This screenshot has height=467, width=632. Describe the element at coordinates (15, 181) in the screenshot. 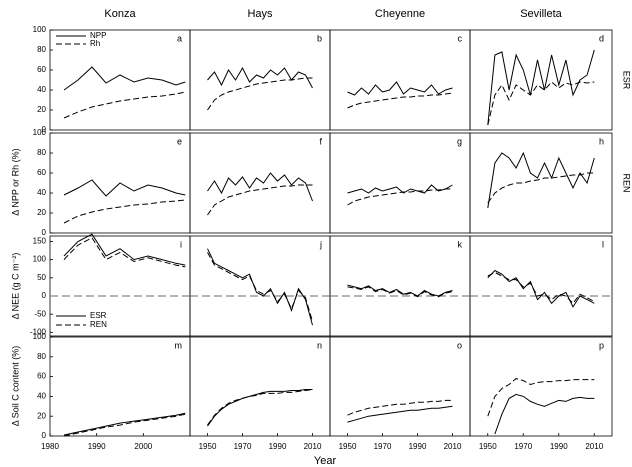

I see `y-axis-title: Δ NPP or Rh (%)` at that location.